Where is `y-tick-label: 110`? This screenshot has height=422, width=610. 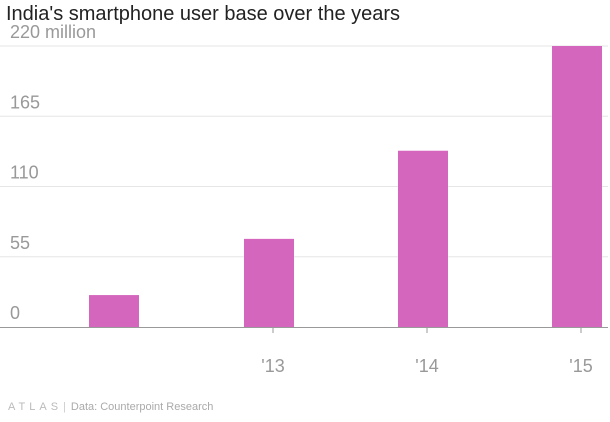 y-tick-label: 110 is located at coordinates (24, 173).